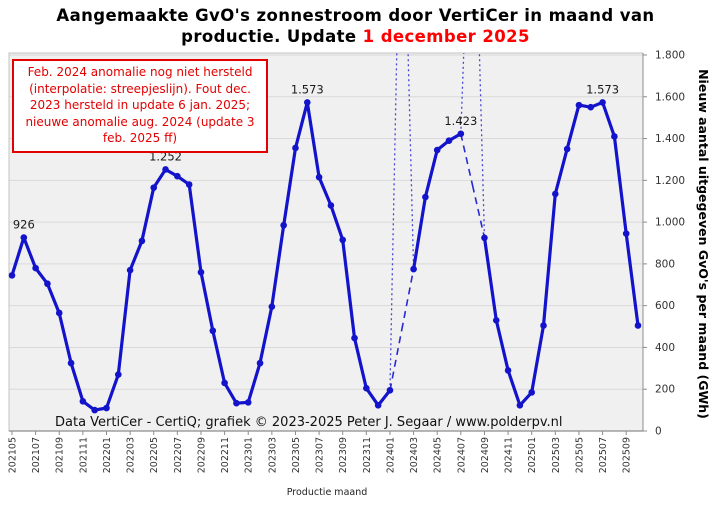 The image size is (711, 511). I want to click on svg-text: 202111, so click(83, 455).